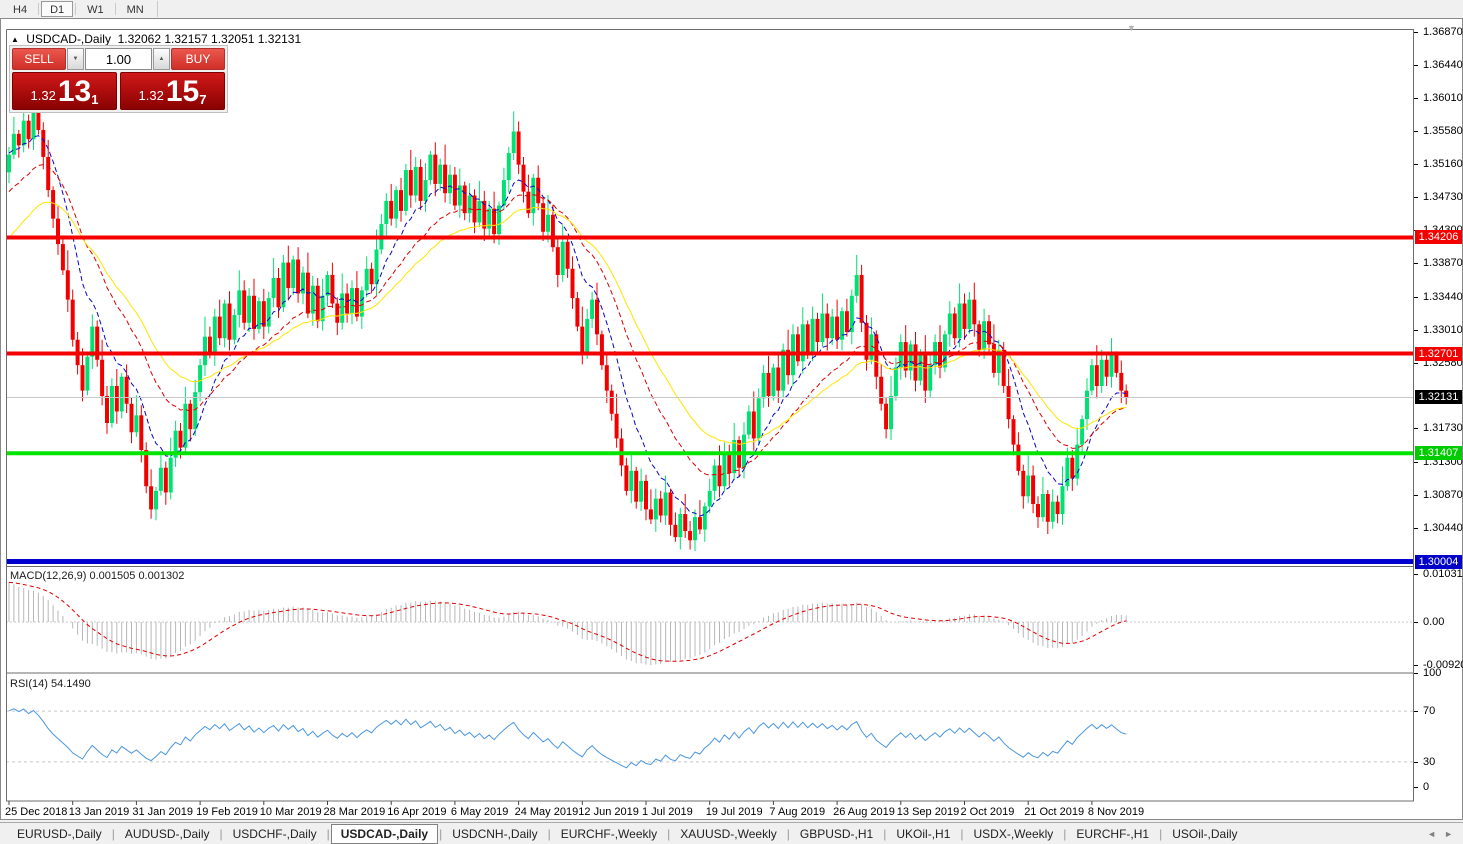  Describe the element at coordinates (1432, 673) in the screenshot. I see `rsi-axis-label: 100` at that location.